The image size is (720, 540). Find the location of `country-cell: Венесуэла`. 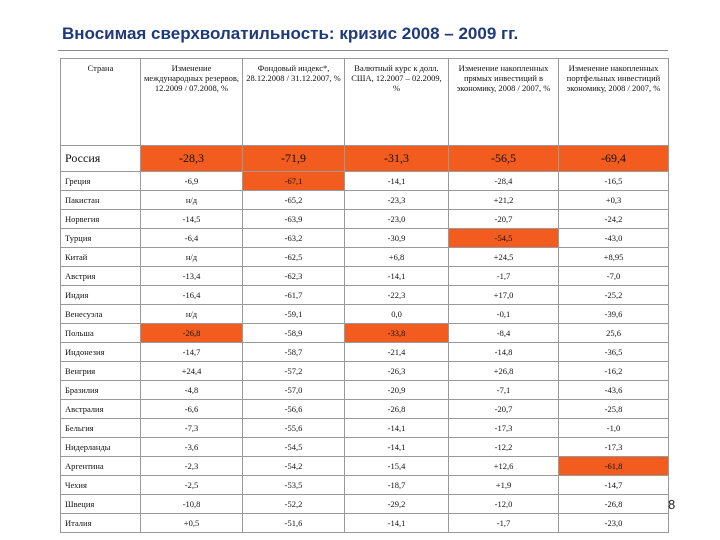

country-cell: Венесуэла is located at coordinates (100, 314).